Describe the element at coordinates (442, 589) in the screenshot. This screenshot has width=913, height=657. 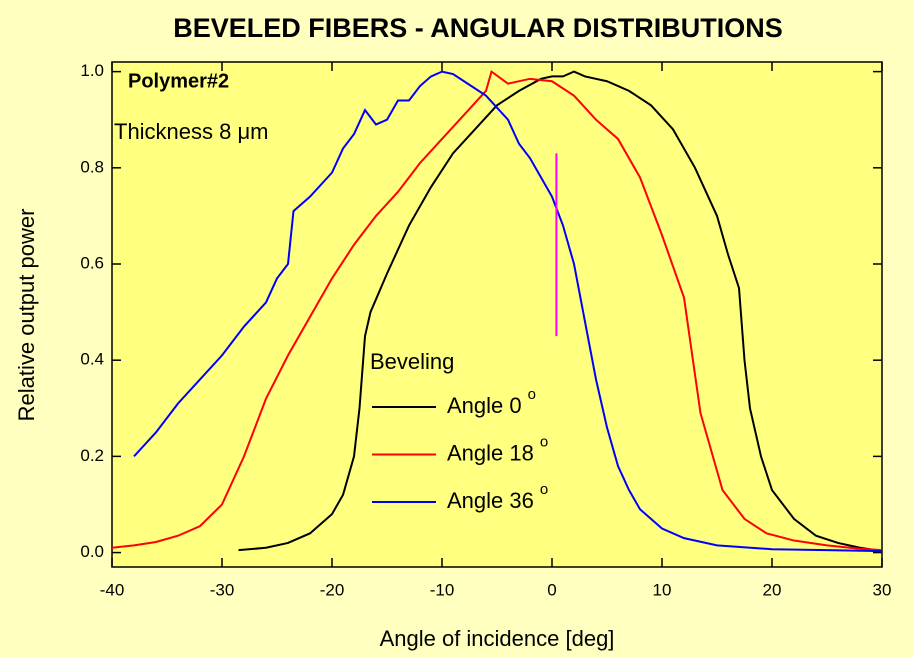
I see `x-tick-label: -10` at that location.